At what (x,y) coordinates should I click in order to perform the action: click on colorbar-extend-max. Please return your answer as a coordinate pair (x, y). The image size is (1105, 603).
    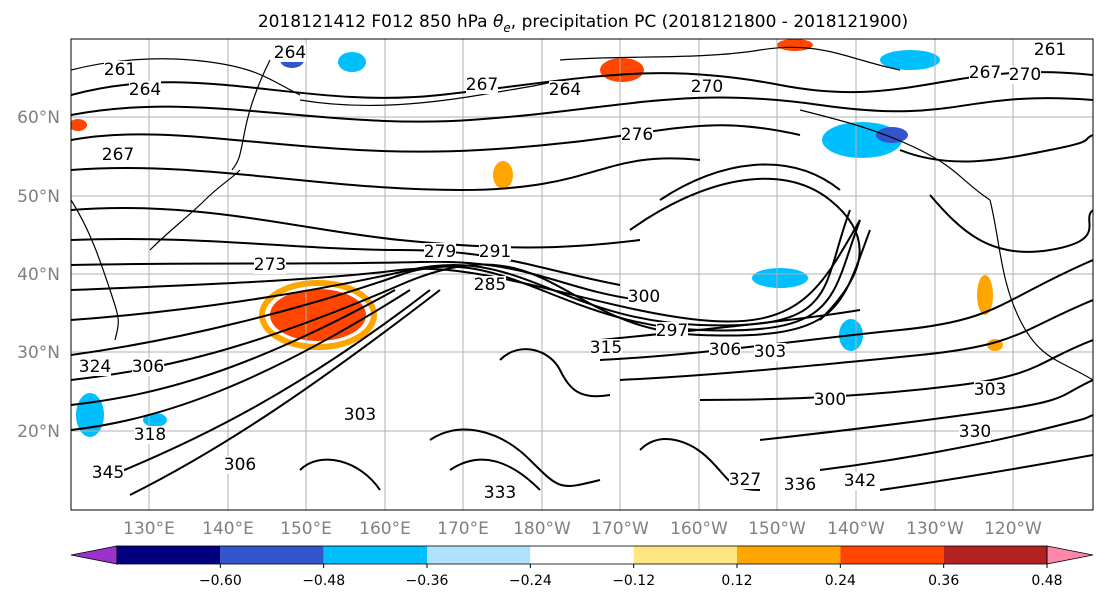
    Looking at the image, I should click on (1070, 555).